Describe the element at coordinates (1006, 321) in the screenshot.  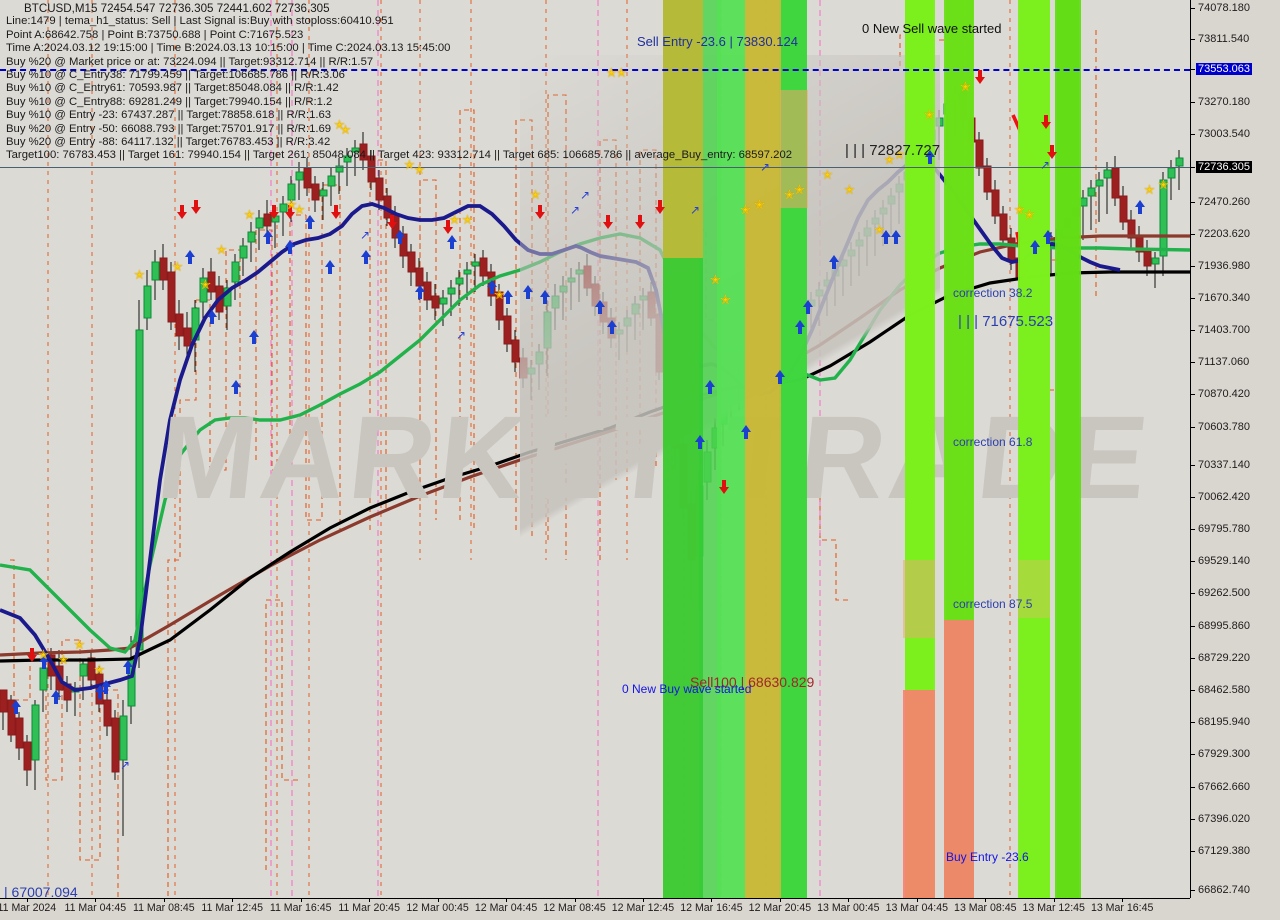
I see `annotation-level-71675: | | | 71675.523` at that location.